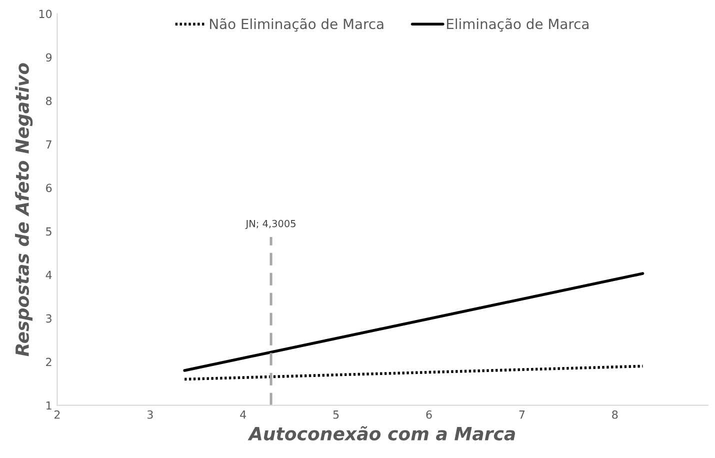 The width and height of the screenshot is (715, 458). What do you see at coordinates (297, 25) in the screenshot?
I see `legend-label: Não Eliminação de Marca` at bounding box center [297, 25].